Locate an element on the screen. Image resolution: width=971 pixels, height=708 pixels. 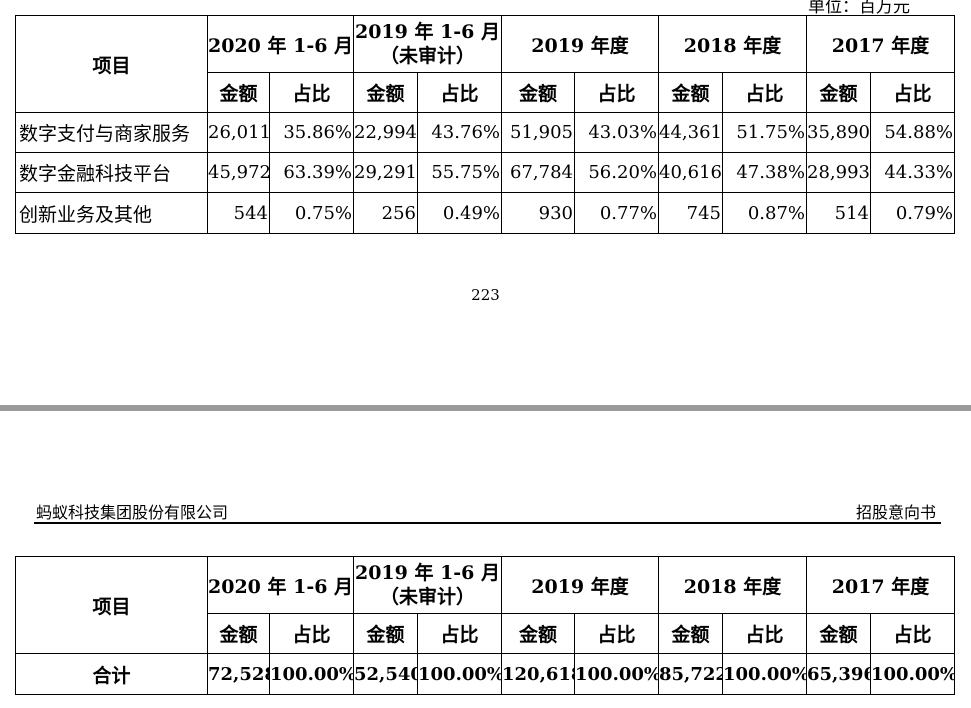
company-name: 蚂蚁科技集团股份有限公司 is located at coordinates (132, 512).